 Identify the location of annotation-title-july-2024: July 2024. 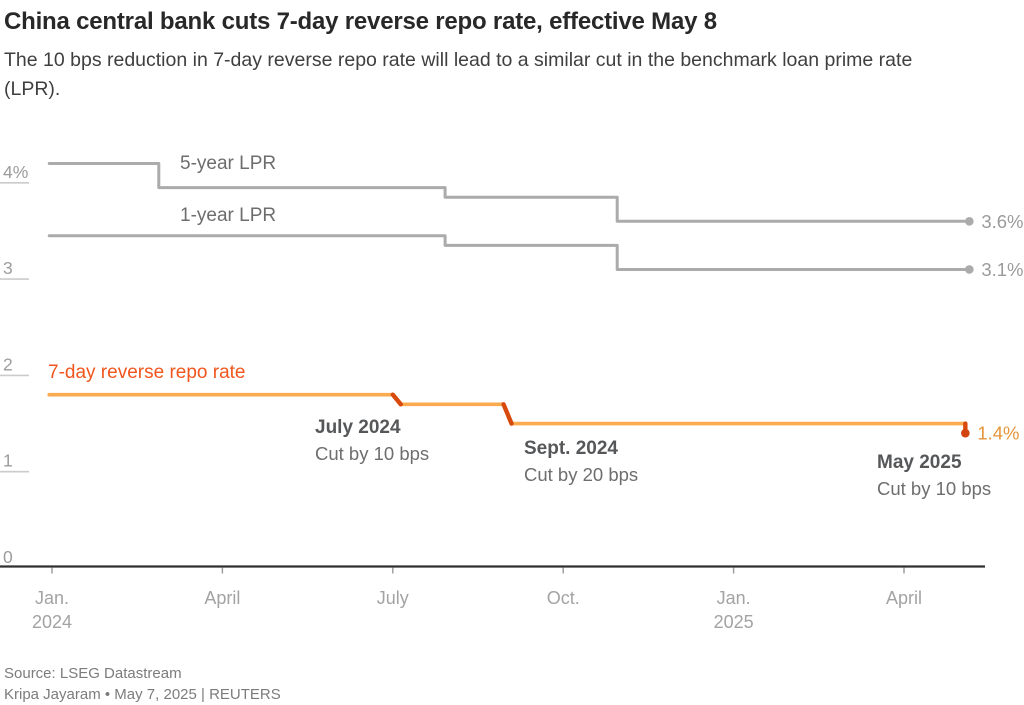
(358, 427).